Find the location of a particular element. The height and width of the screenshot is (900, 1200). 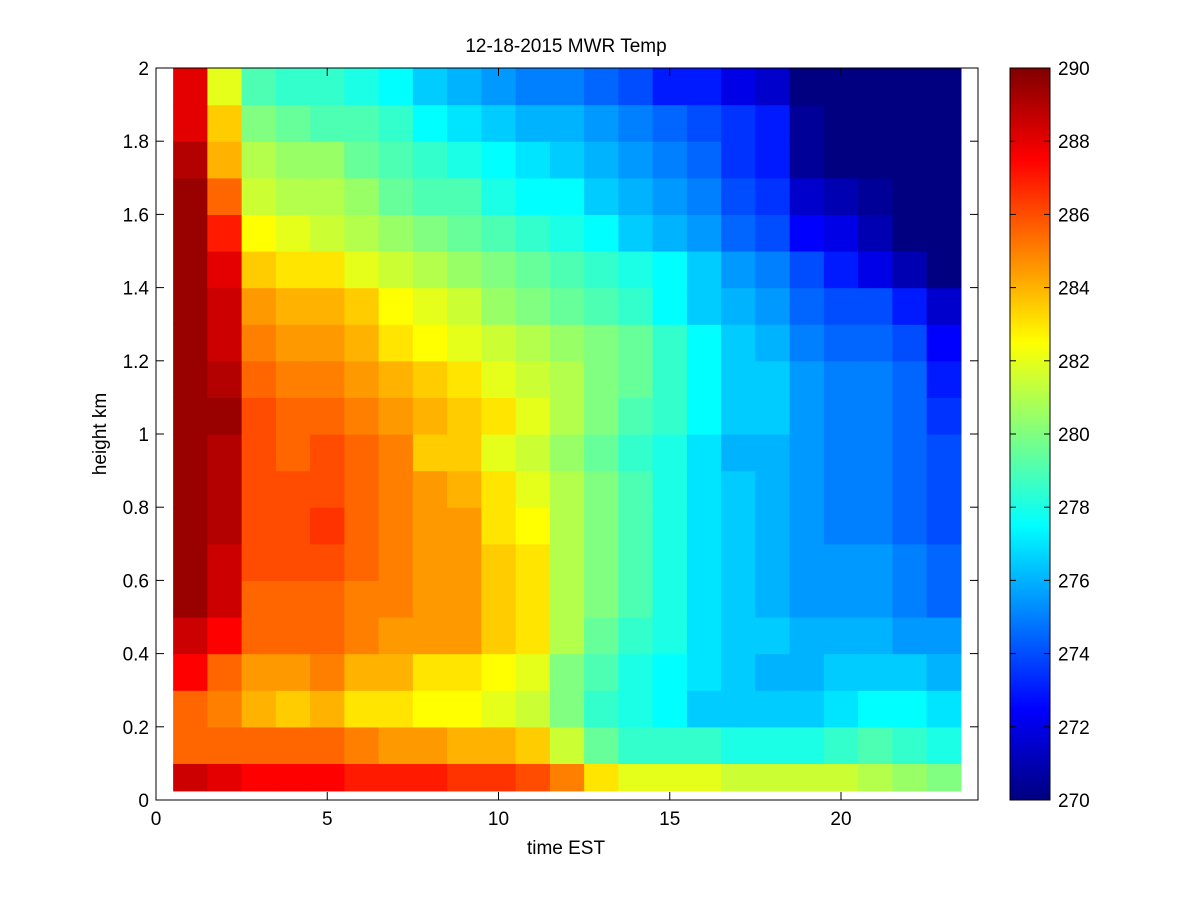

y-tick-label: 2 is located at coordinates (143, 69).